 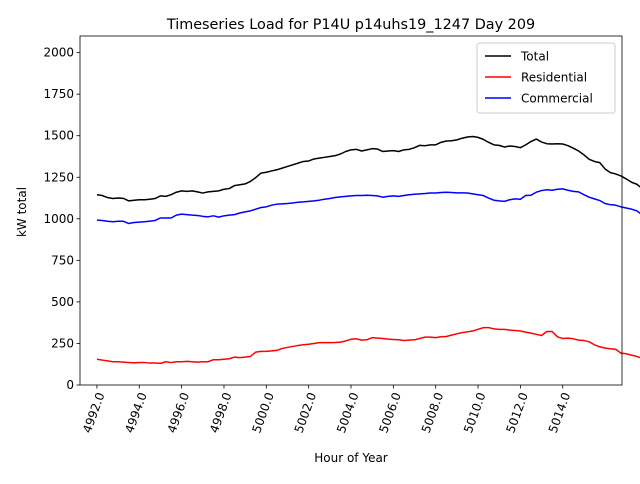 I want to click on y-tick-label: 1750, so click(x=58, y=94).